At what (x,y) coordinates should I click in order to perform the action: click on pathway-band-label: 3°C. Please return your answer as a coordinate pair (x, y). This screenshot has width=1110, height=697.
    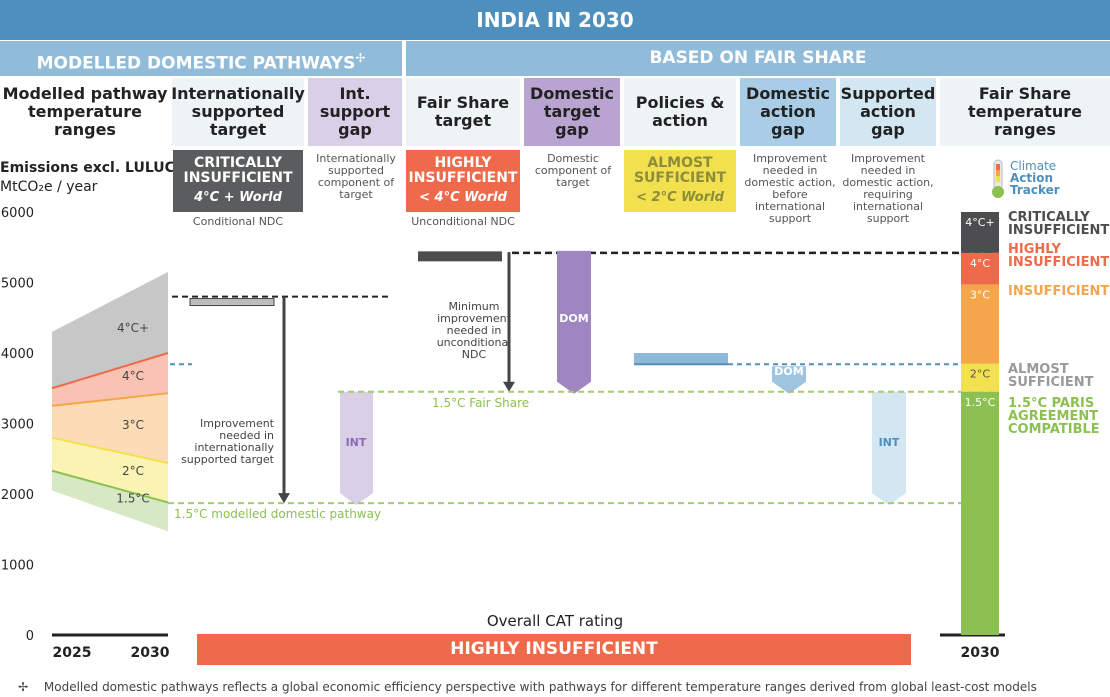
    Looking at the image, I should click on (133, 425).